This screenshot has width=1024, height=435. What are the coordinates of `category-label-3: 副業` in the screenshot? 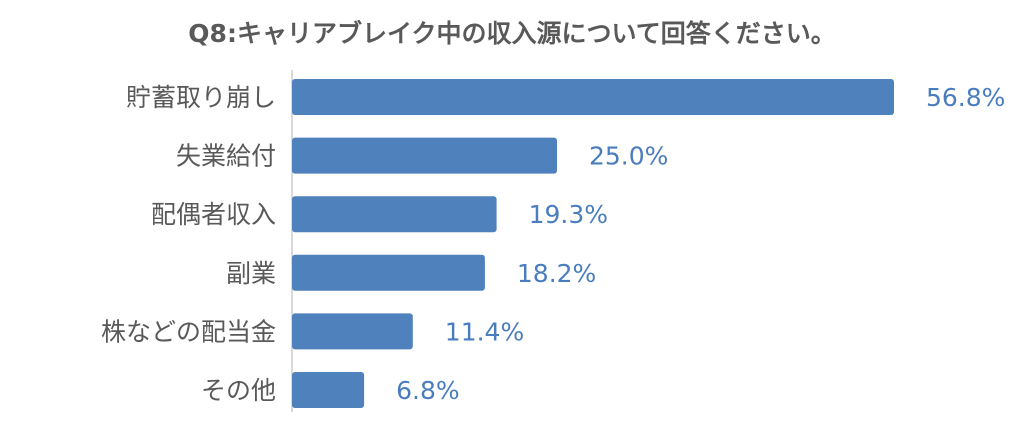 It's located at (251, 273).